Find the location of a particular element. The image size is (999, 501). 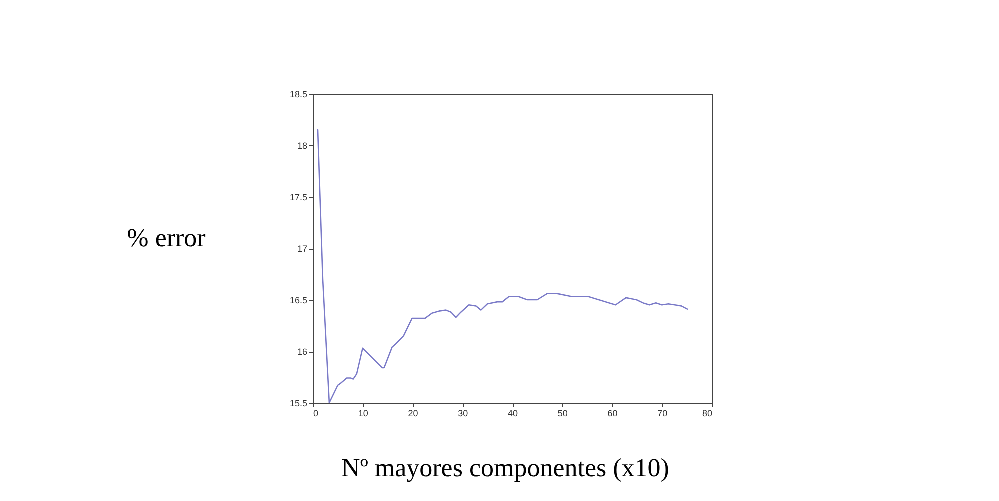

x-tick-label: 20 is located at coordinates (413, 413).